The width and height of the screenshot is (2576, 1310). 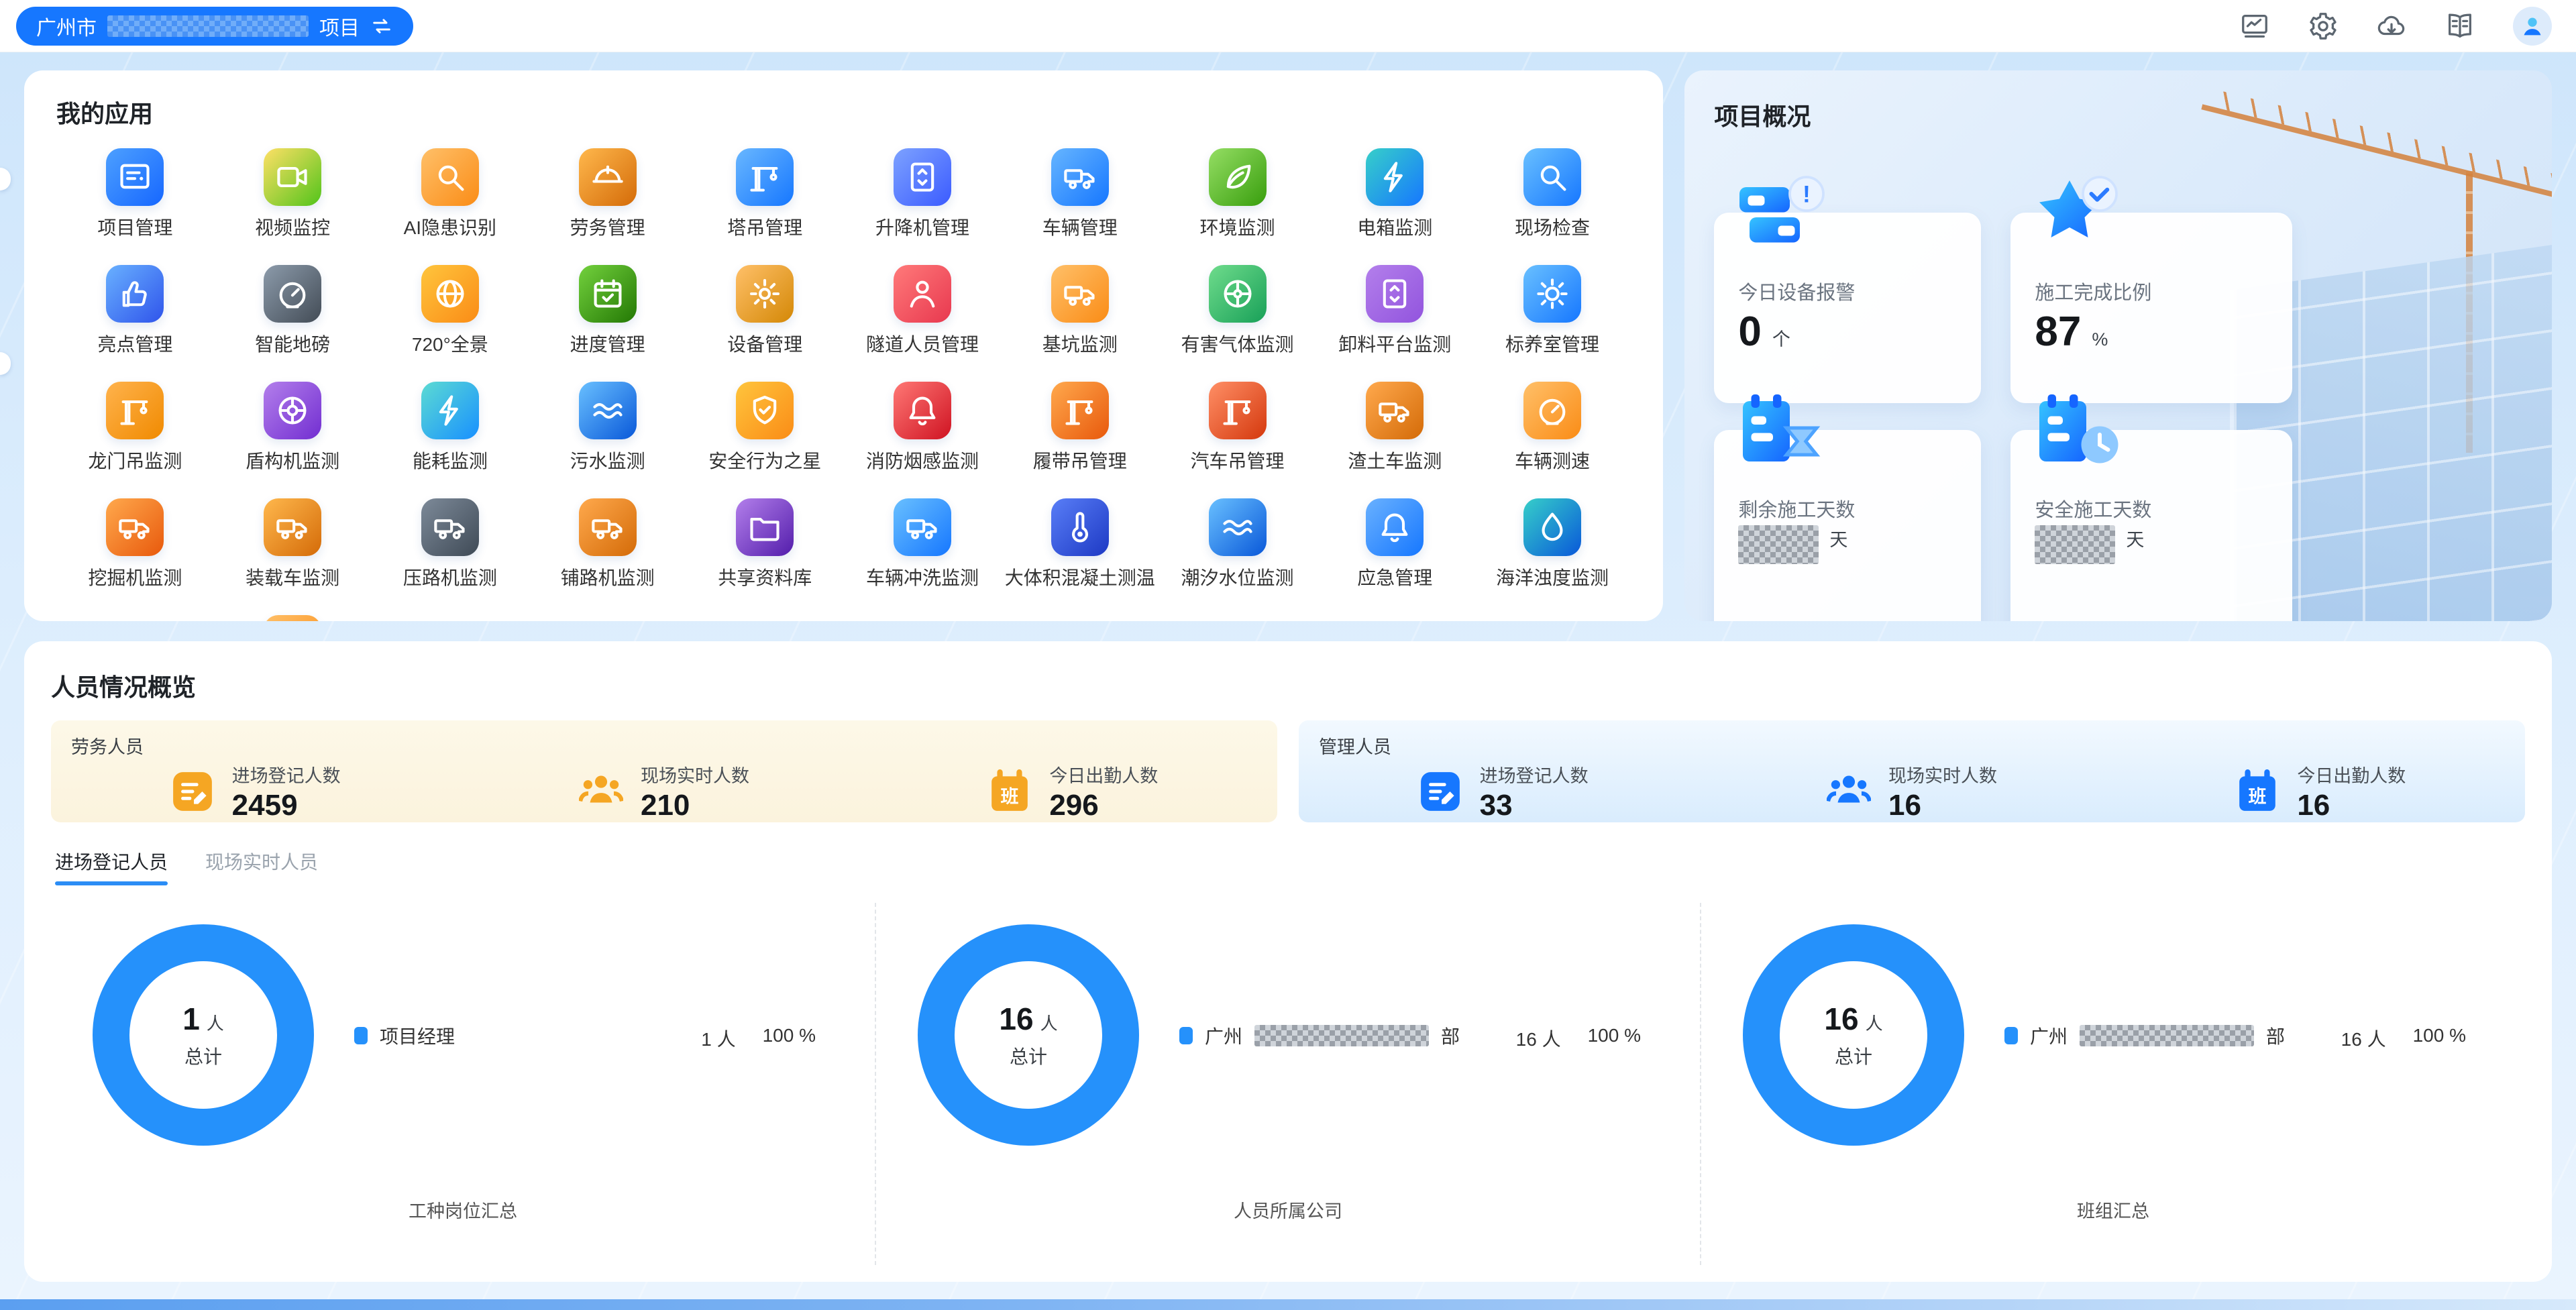 I want to click on censored-value, so click(x=2075, y=544).